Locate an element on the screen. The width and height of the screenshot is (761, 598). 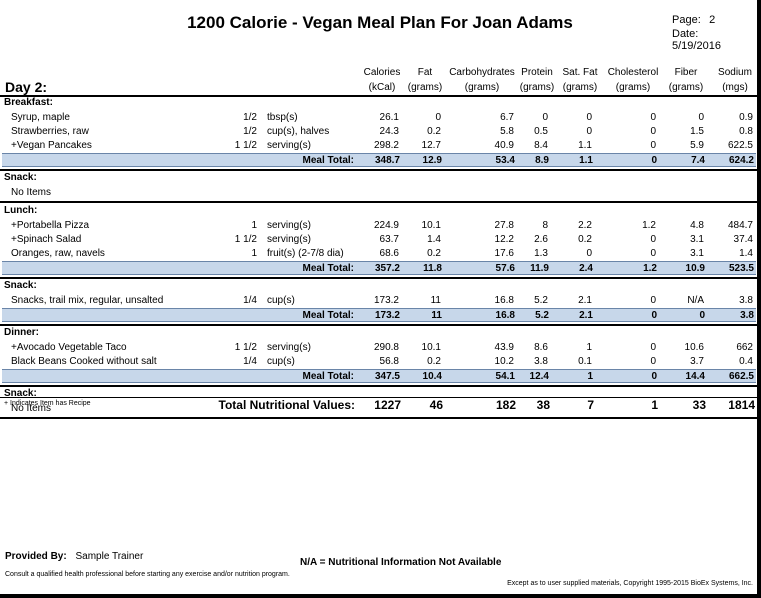
page-value: 2 is located at coordinates (712, 20).